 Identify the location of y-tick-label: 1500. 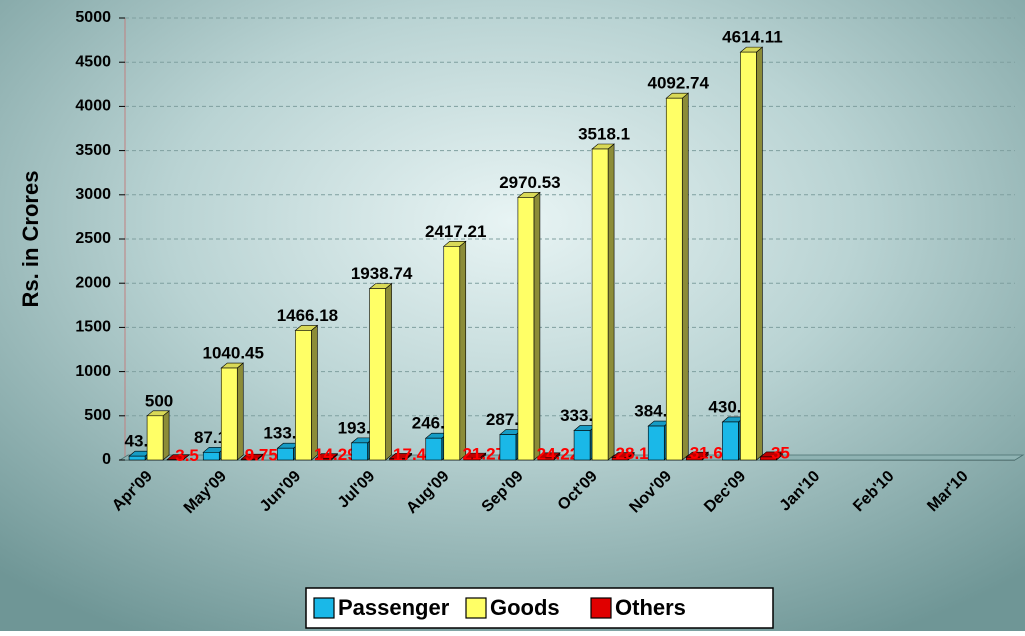
(93, 327).